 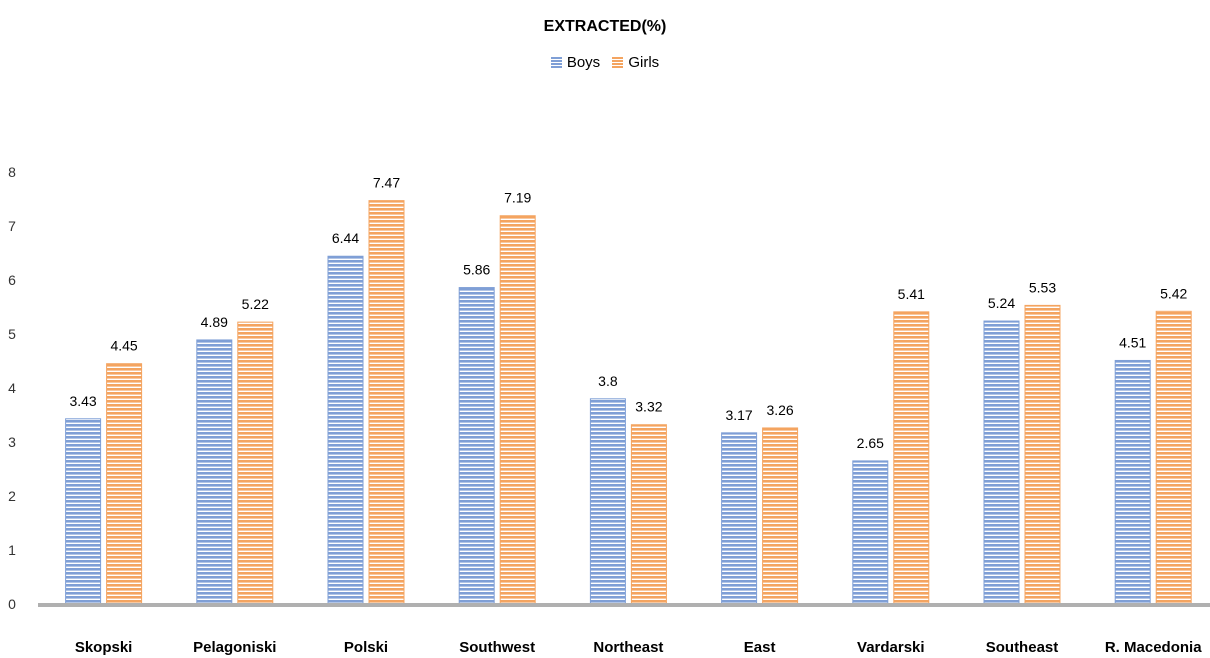 What do you see at coordinates (123, 346) in the screenshot?
I see `data-label: 4.45` at bounding box center [123, 346].